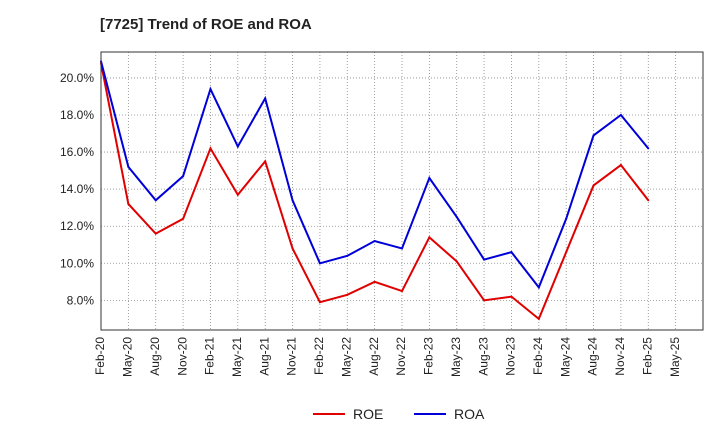 Image resolution: width=720 pixels, height=440 pixels. I want to click on x-tick-label: May-21, so click(237, 357).